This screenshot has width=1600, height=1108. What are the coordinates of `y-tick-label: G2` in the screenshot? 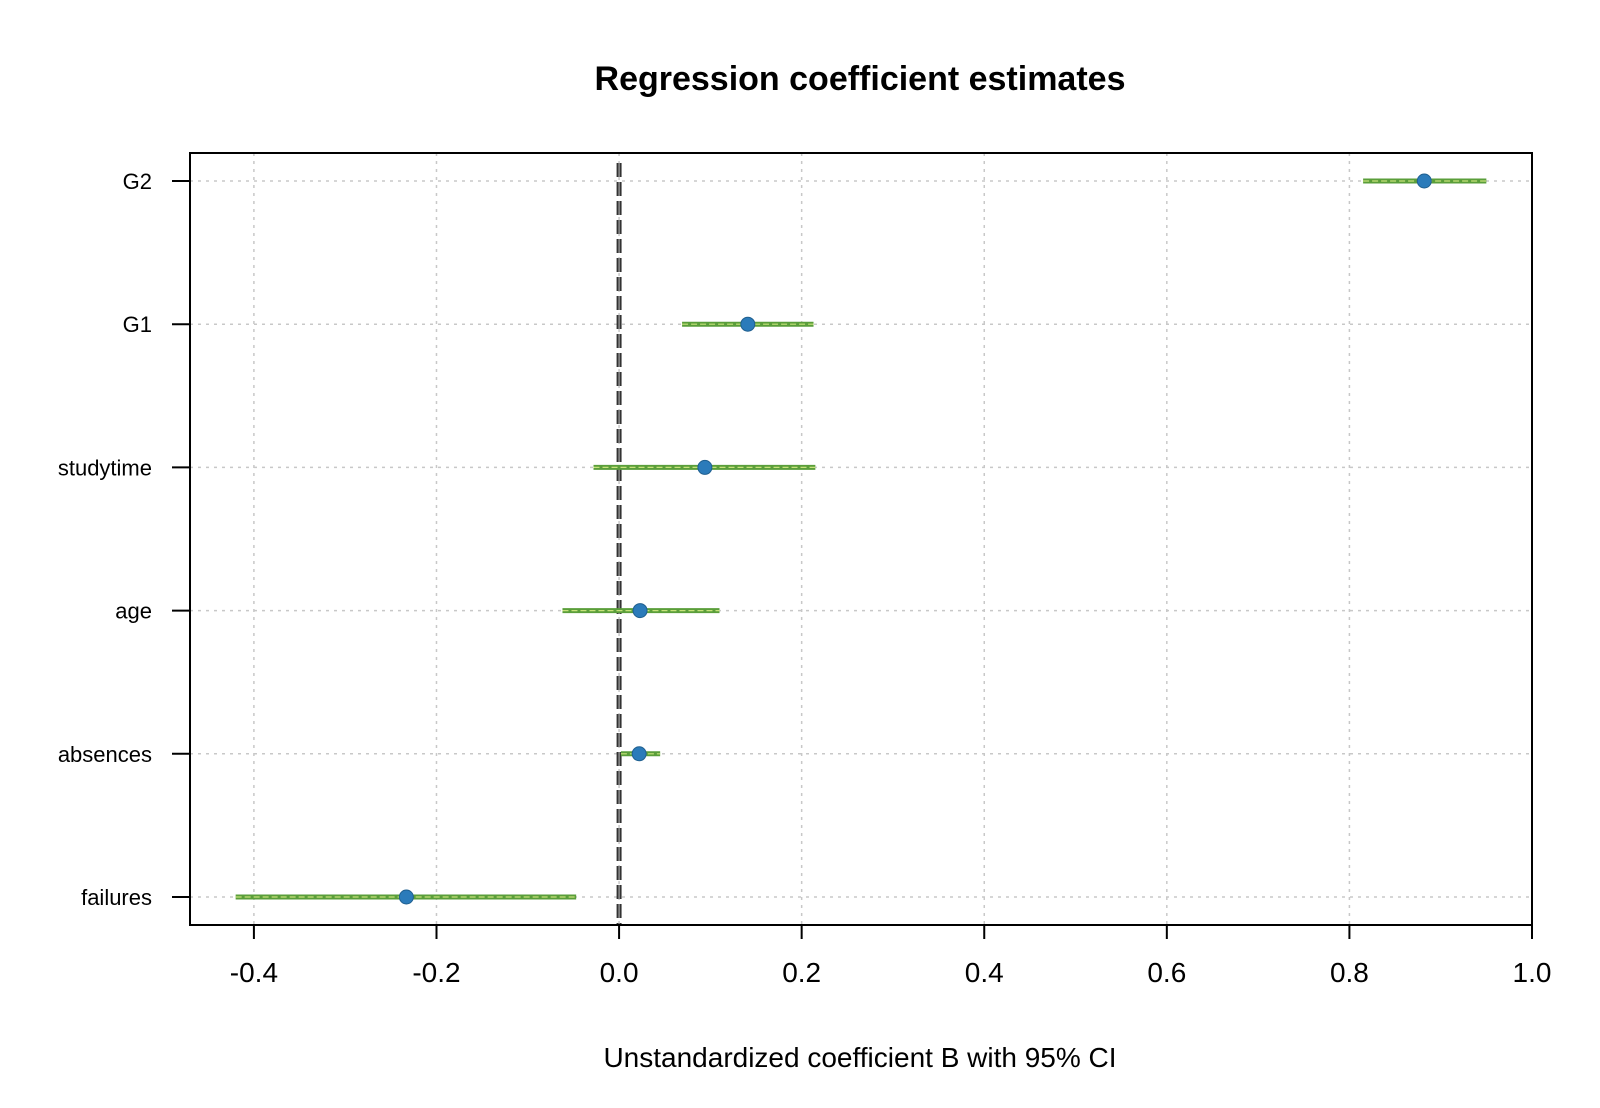 It's located at (137, 181).